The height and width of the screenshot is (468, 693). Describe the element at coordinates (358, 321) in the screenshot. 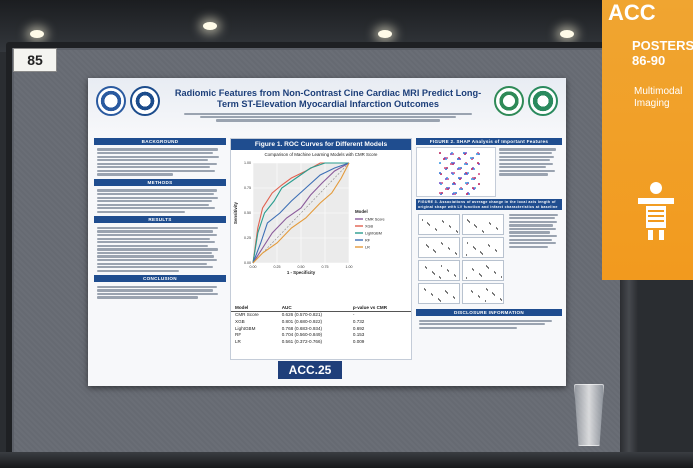

I see `cell-pvalue: 0.732` at that location.